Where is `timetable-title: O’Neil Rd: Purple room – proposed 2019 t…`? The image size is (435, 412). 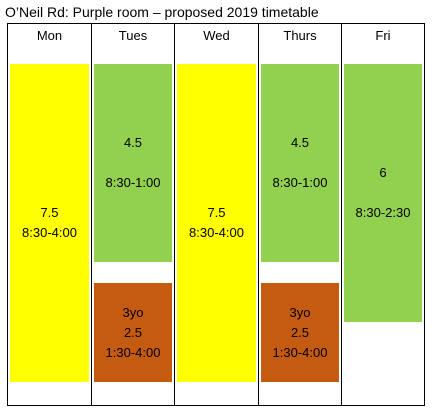
timetable-title: O’Neil Rd: Purple room – proposed 2019 t… is located at coordinates (162, 12).